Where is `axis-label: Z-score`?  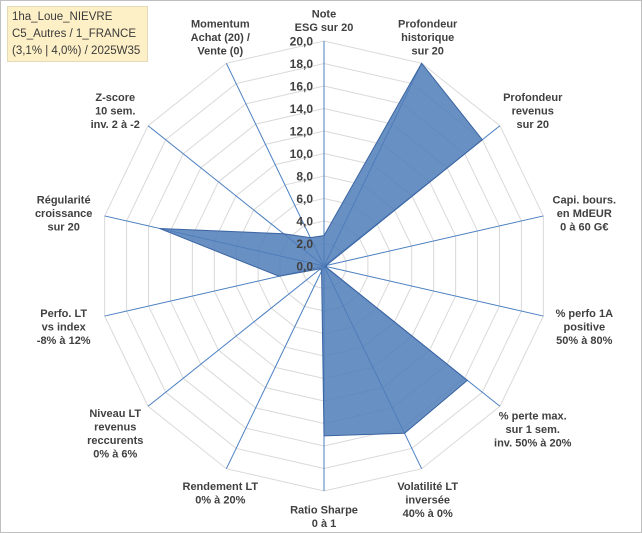 axis-label: Z-score is located at coordinates (115, 98).